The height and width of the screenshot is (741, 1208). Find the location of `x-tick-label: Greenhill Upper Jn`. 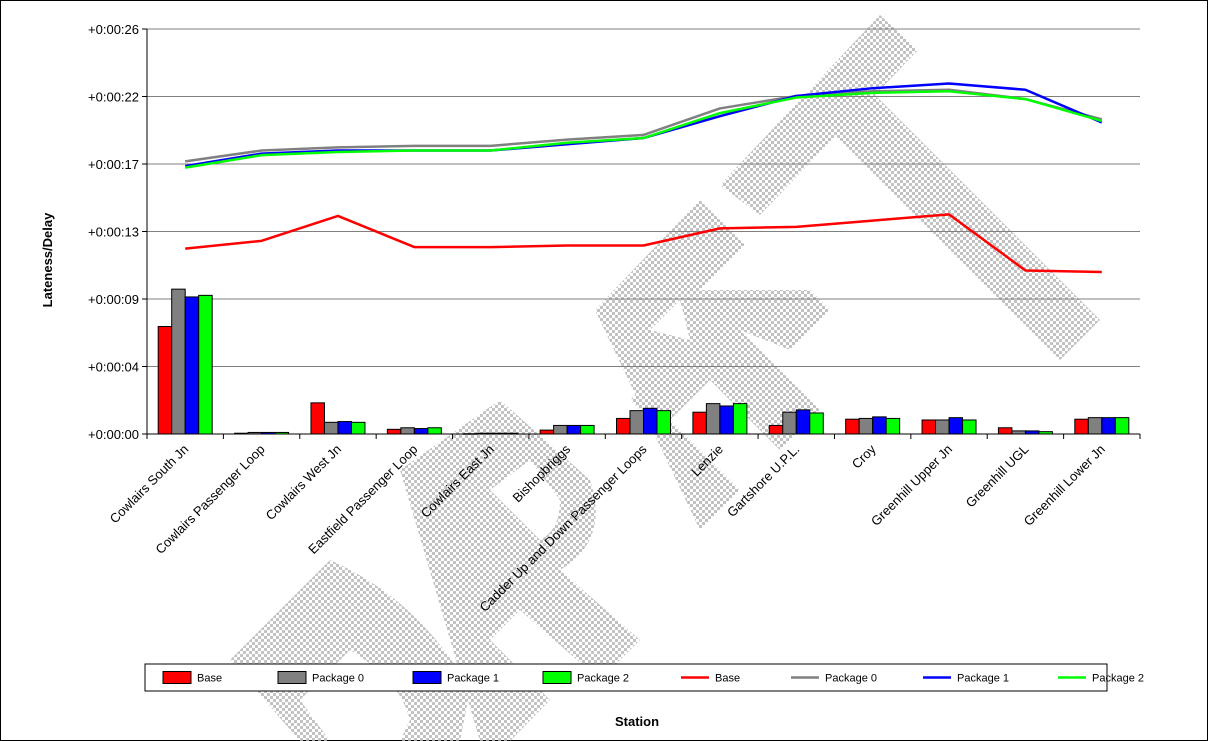

x-tick-label: Greenhill Upper Jn is located at coordinates (911, 485).